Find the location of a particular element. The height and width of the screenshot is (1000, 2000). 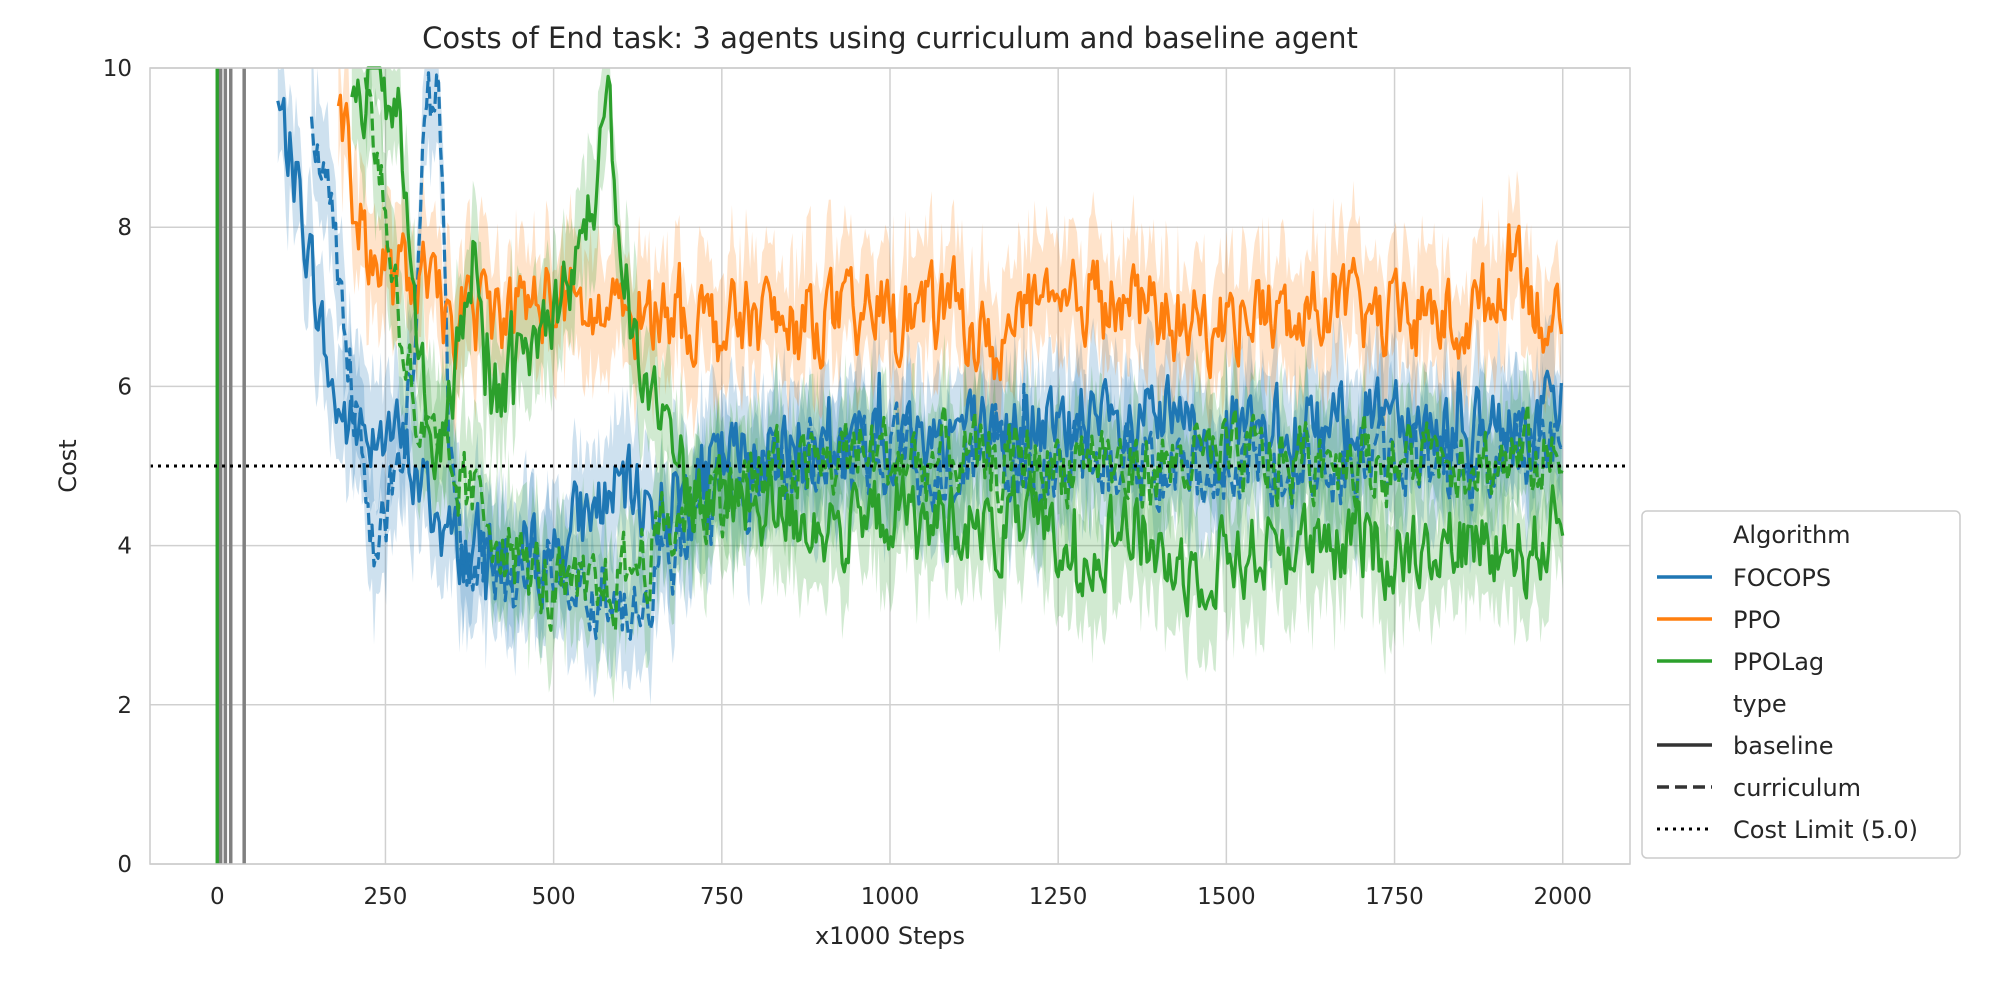

x-tick-labels: 0 250 500 750 1000 1250 1500 1750 2000 is located at coordinates (901, 897).